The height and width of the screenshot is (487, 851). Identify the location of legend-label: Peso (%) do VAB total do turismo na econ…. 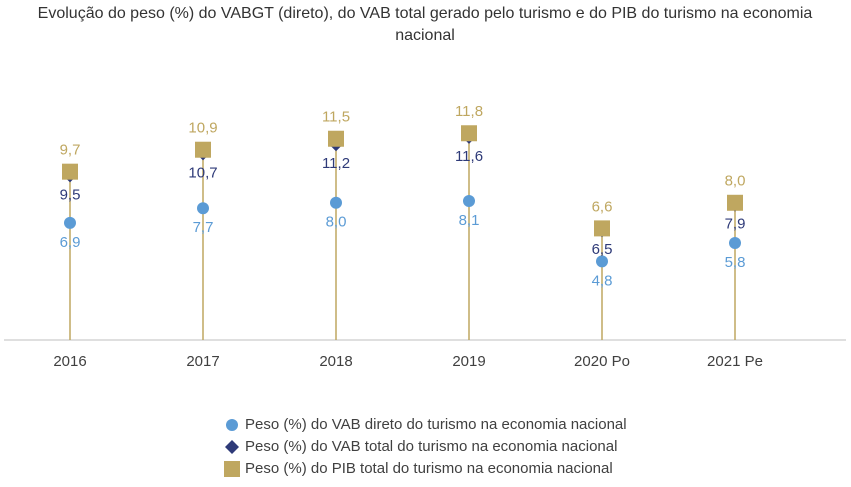
(431, 446).